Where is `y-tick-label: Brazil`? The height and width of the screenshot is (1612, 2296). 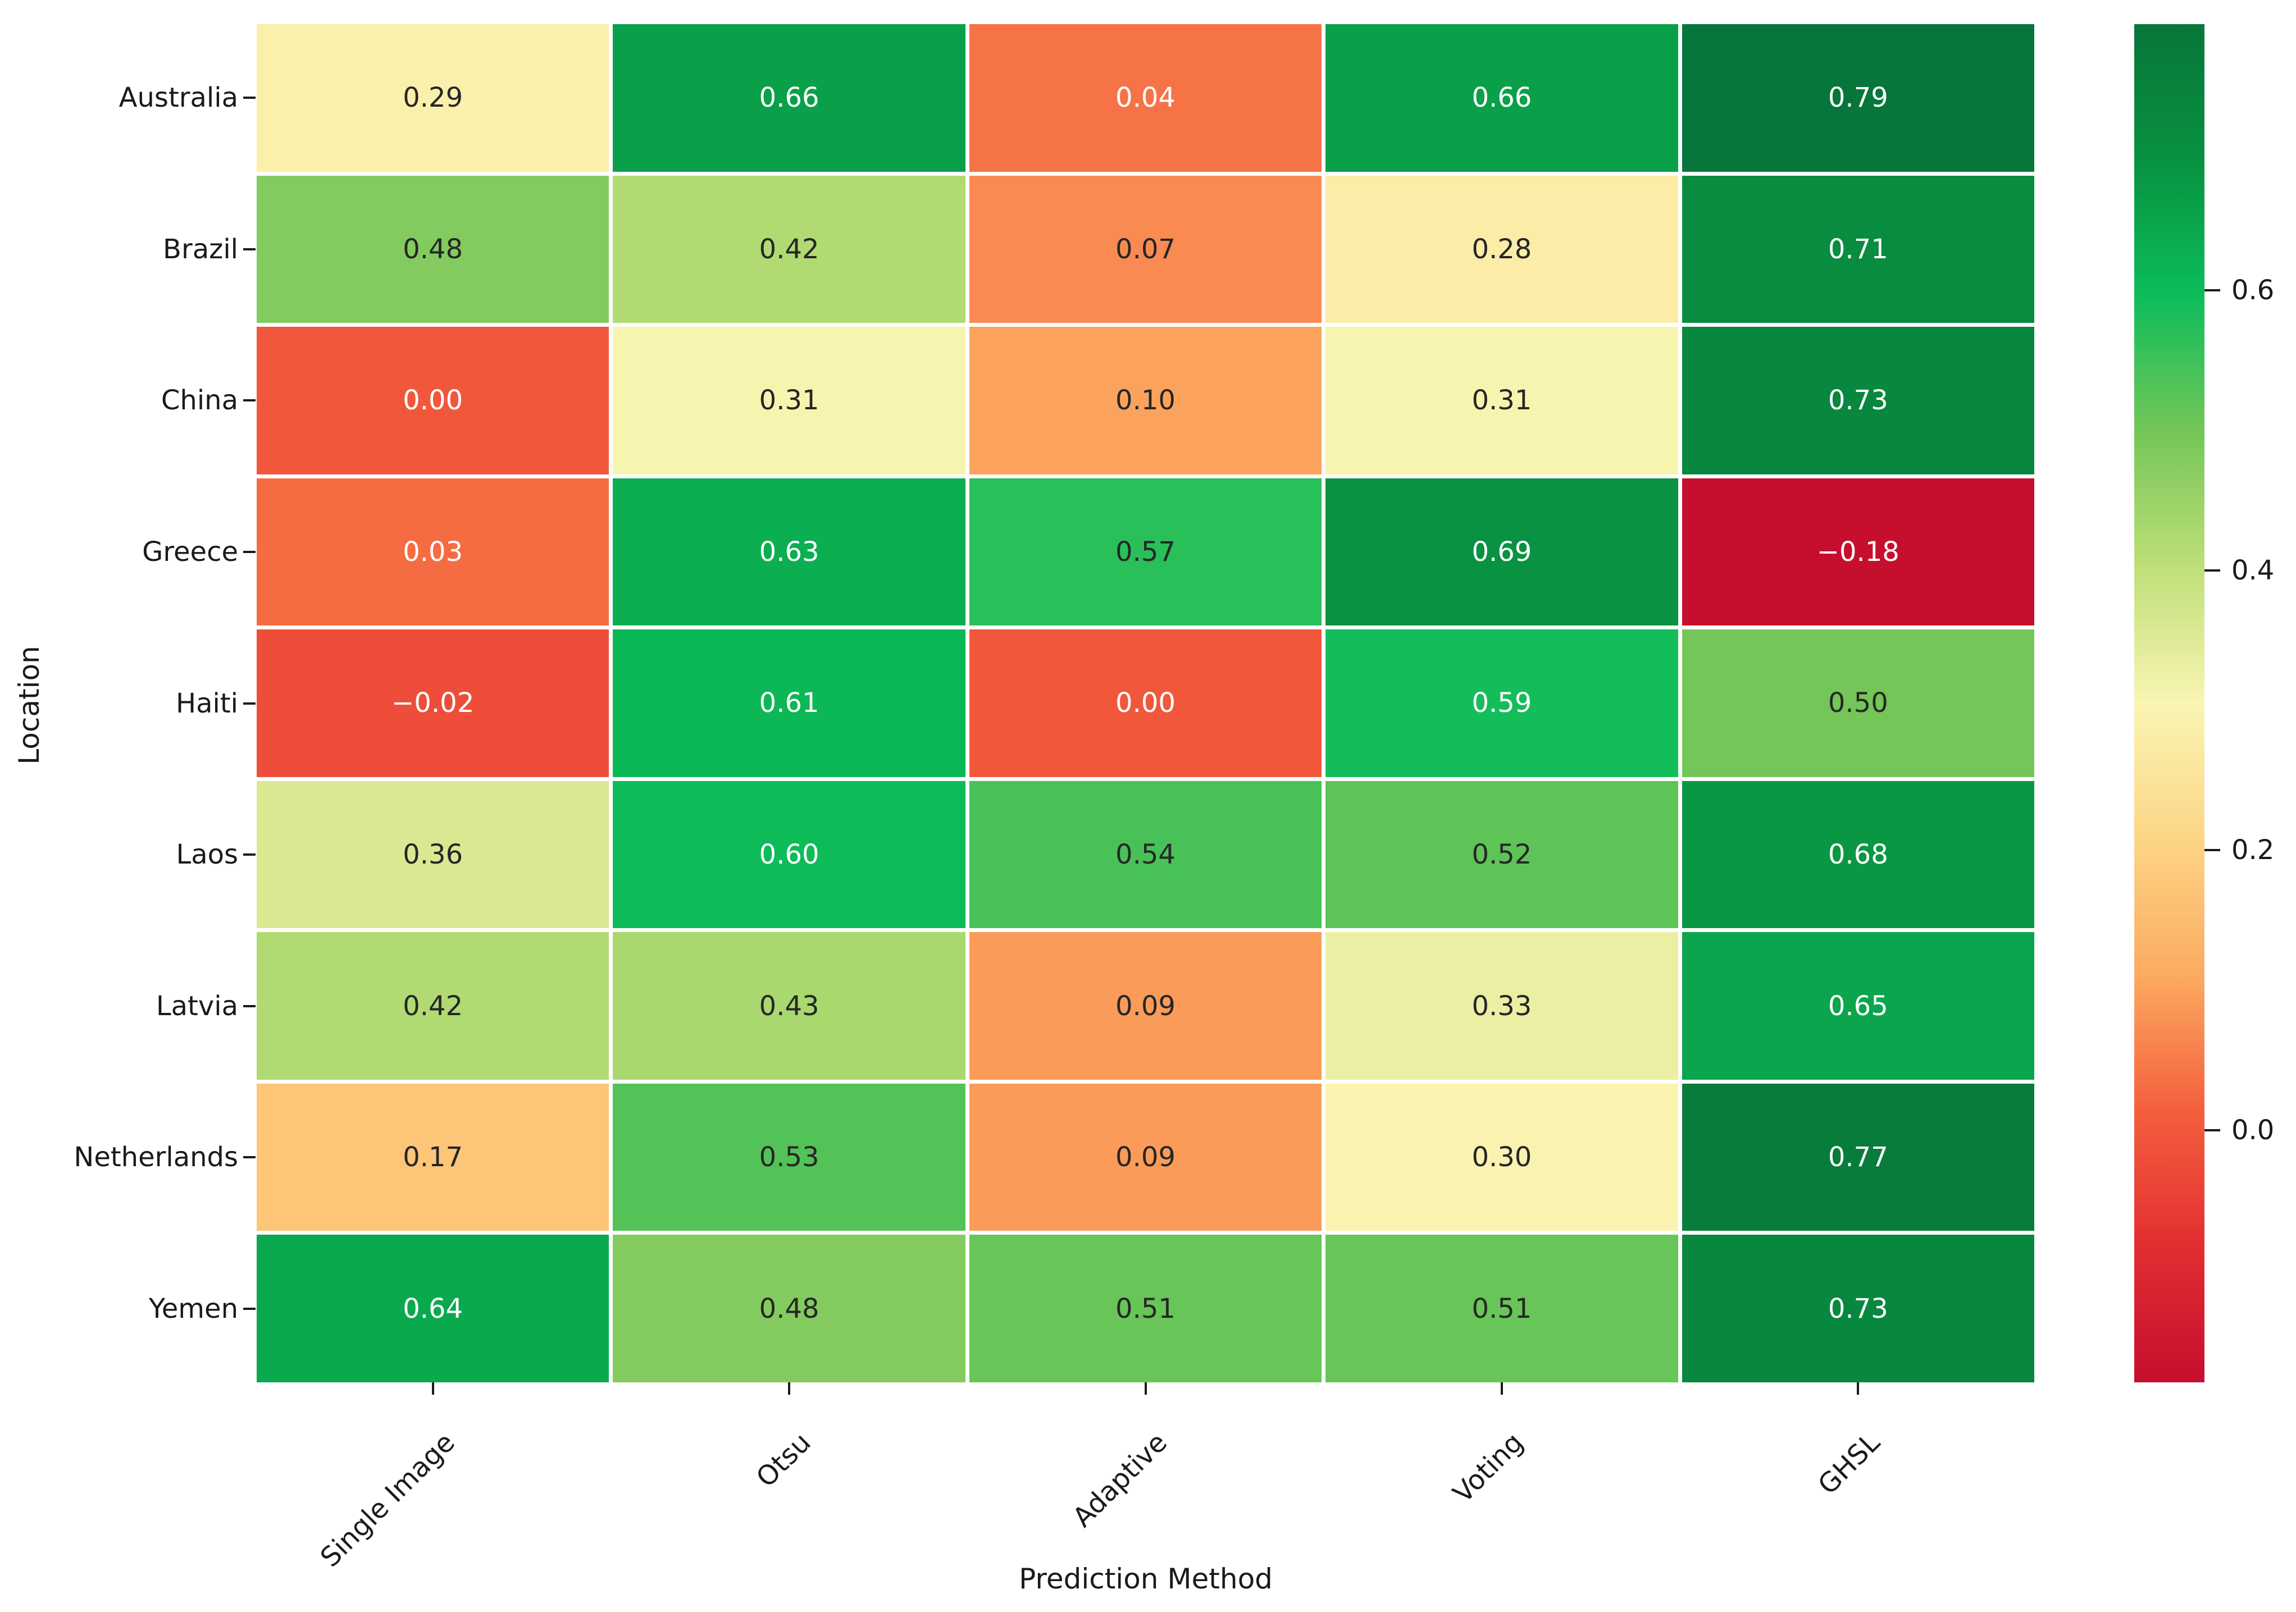
y-tick-label: Brazil is located at coordinates (201, 249).